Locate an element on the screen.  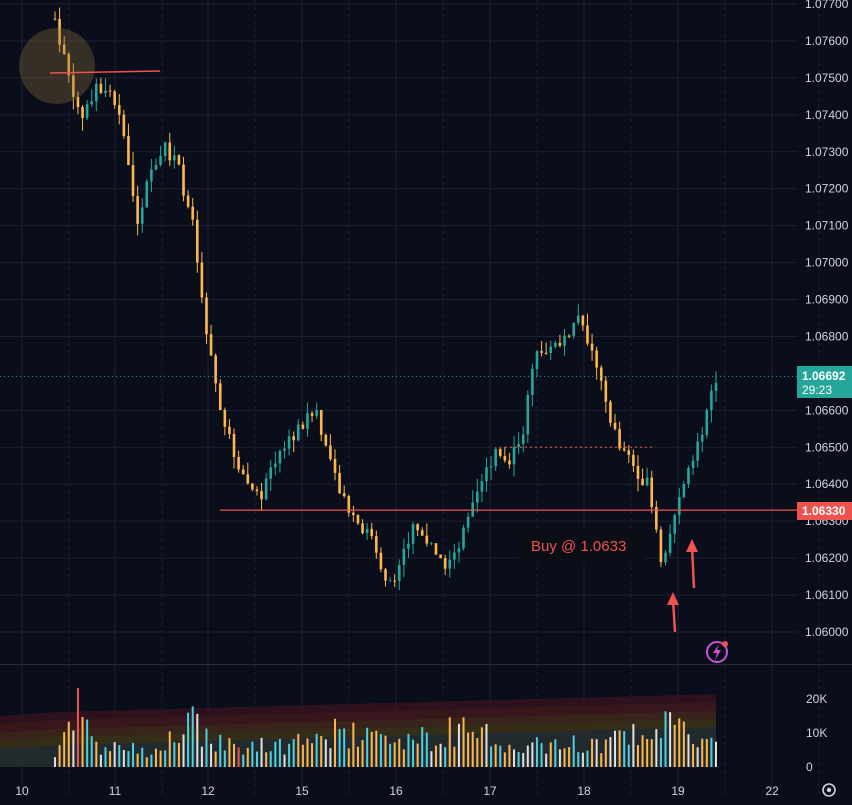
gear-icon is located at coordinates (829, 790).